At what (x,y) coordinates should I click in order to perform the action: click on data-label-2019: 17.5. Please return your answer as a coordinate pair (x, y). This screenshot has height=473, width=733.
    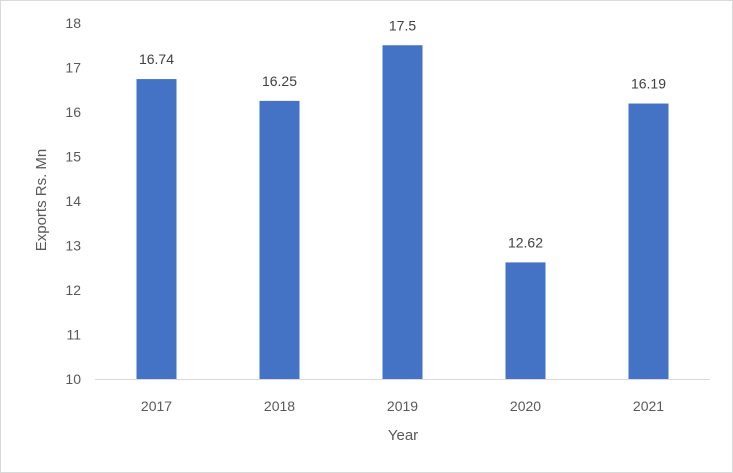
    Looking at the image, I should click on (402, 25).